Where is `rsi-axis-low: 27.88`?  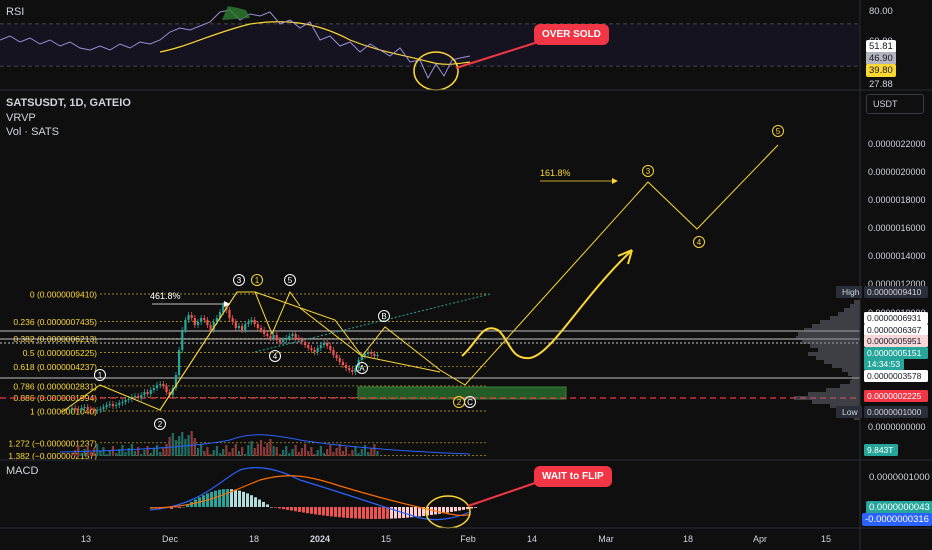 rsi-axis-low: 27.88 is located at coordinates (881, 84).